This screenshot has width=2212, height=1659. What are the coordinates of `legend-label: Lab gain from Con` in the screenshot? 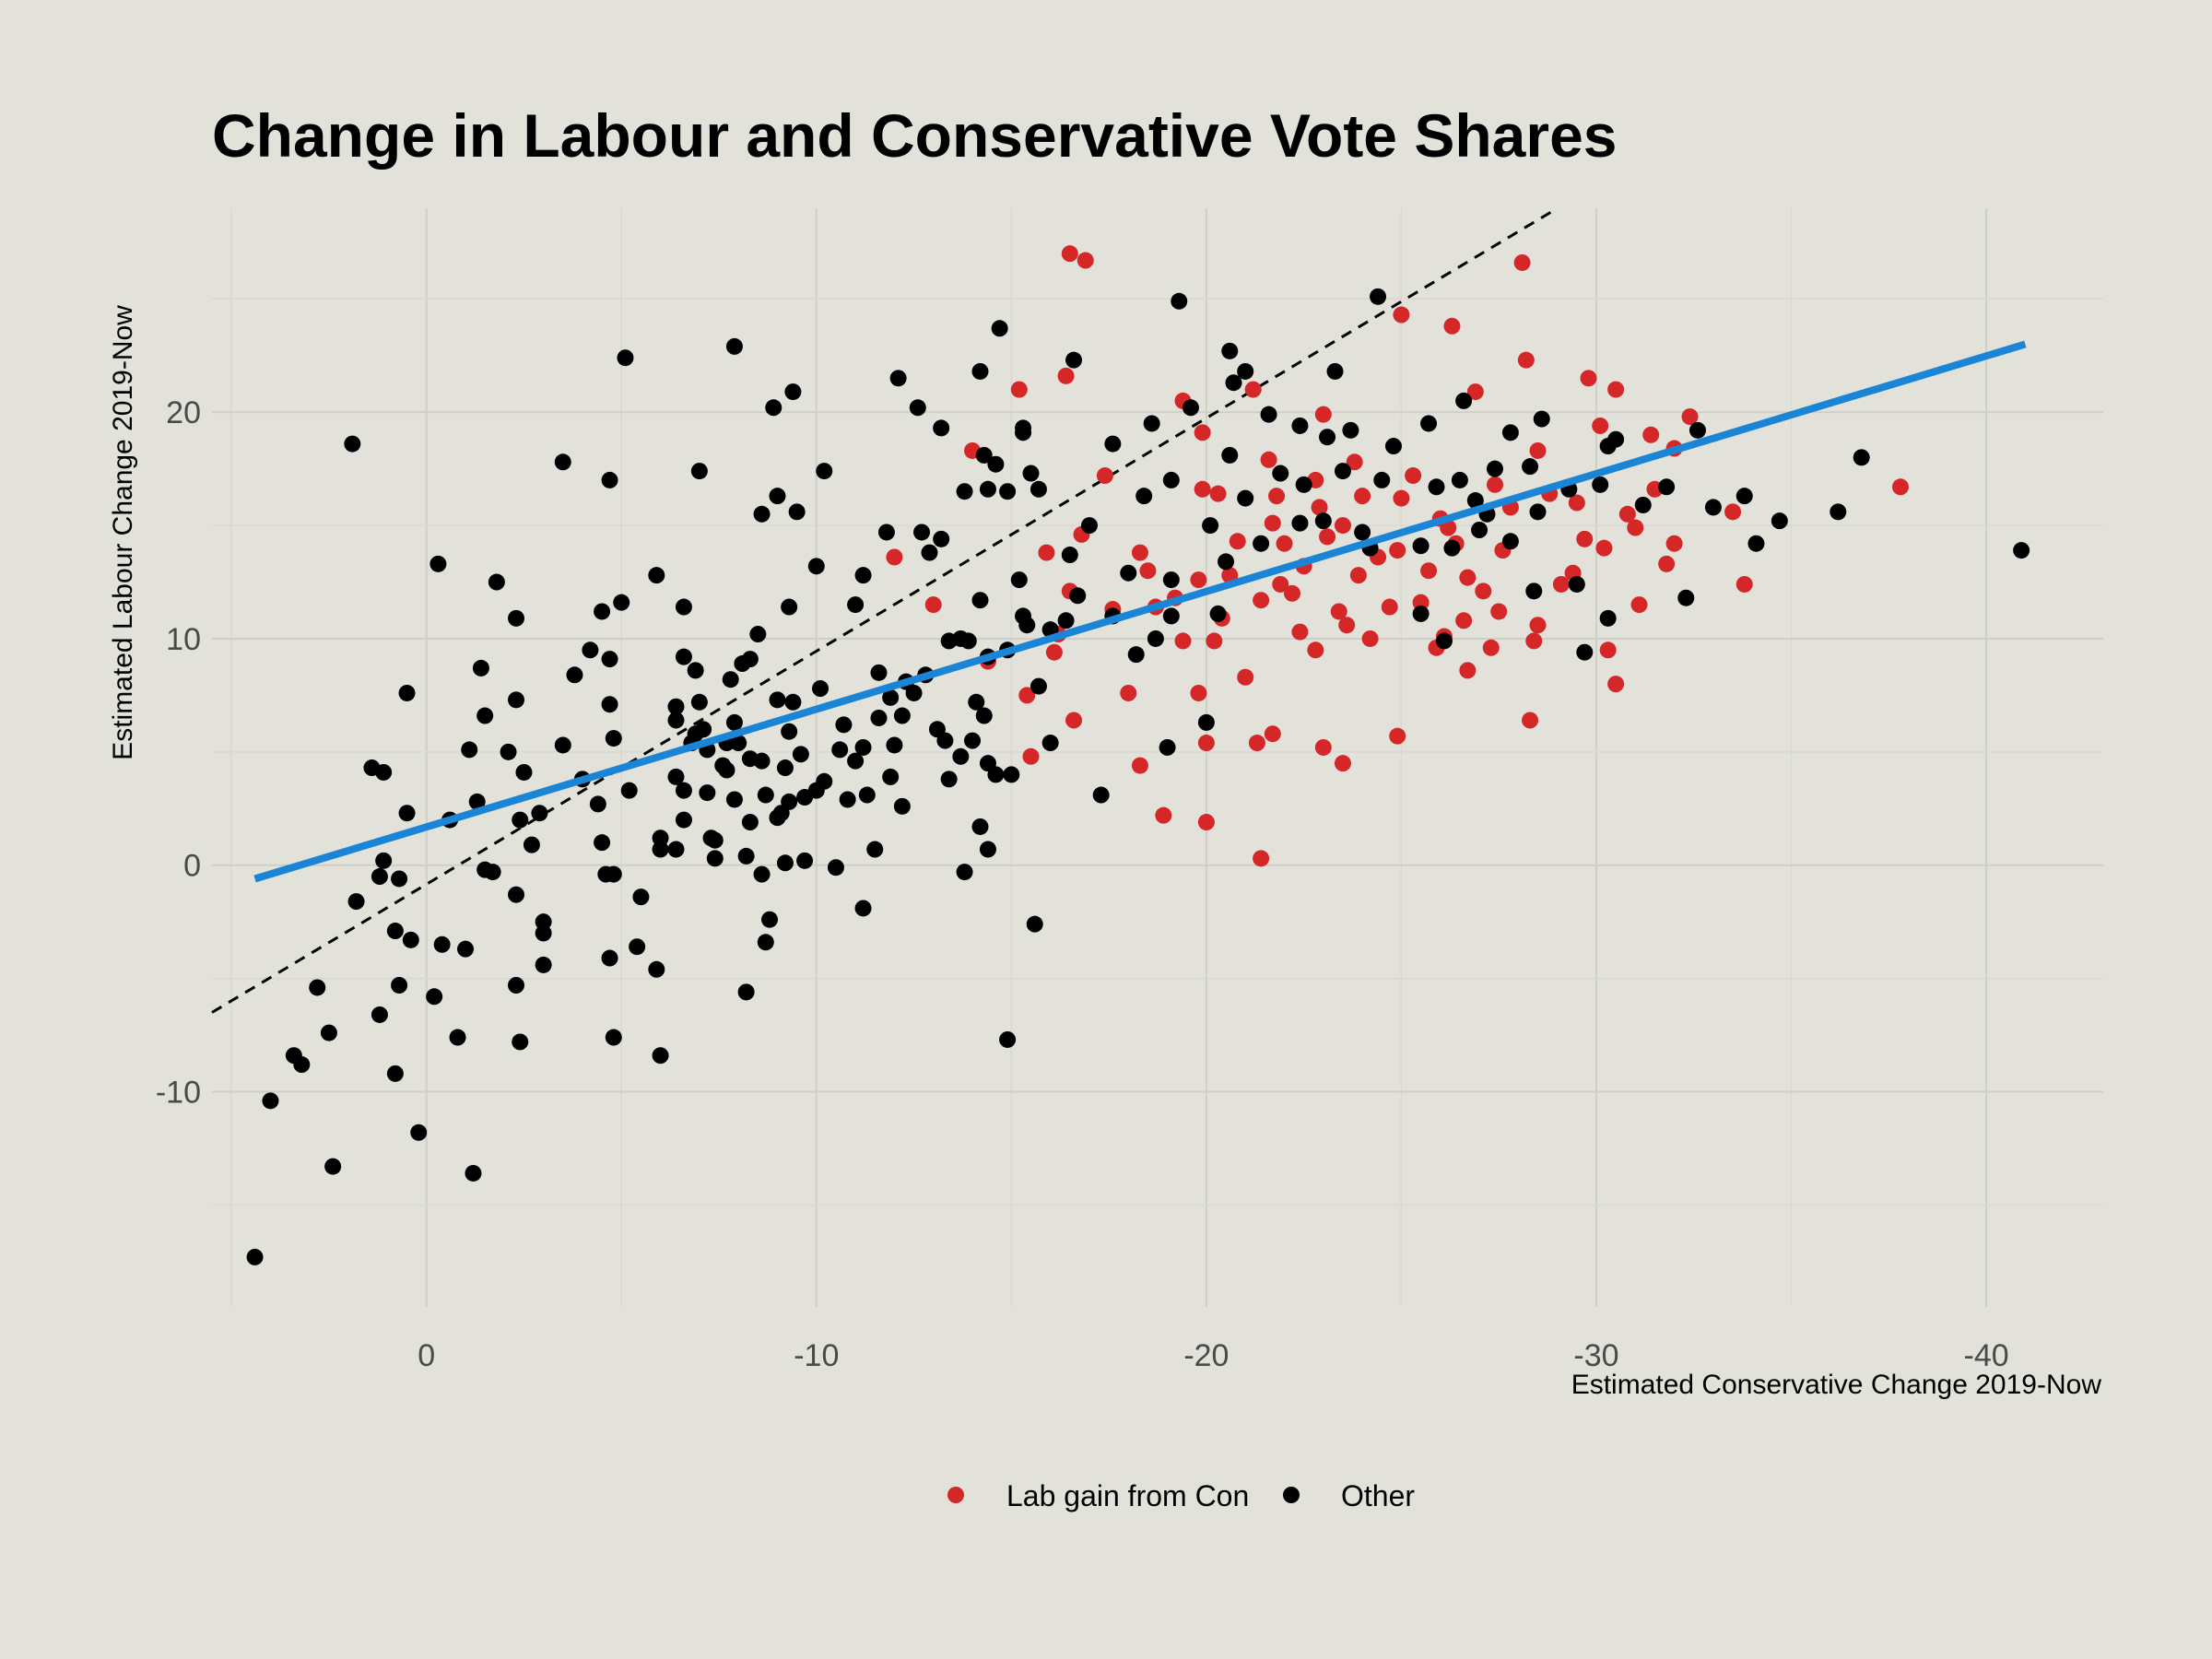 It's located at (1127, 1495).